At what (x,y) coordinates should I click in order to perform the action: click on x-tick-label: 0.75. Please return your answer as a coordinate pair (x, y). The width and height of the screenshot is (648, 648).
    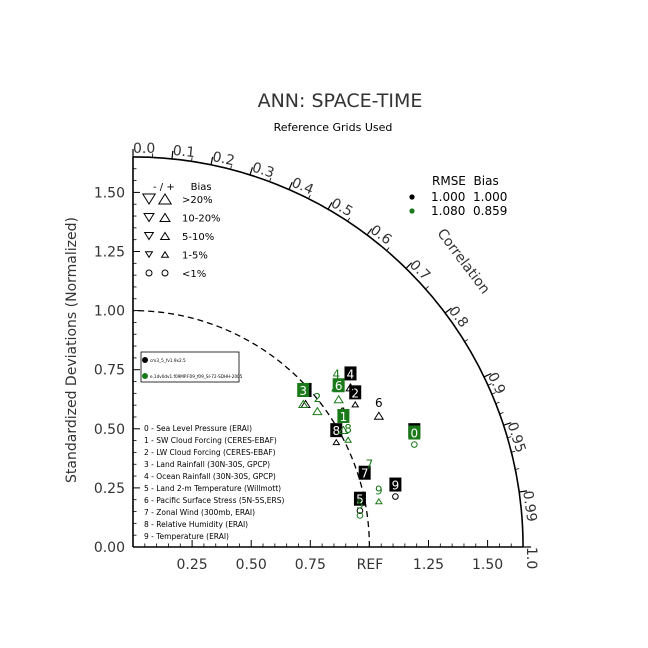
    Looking at the image, I should click on (310, 565).